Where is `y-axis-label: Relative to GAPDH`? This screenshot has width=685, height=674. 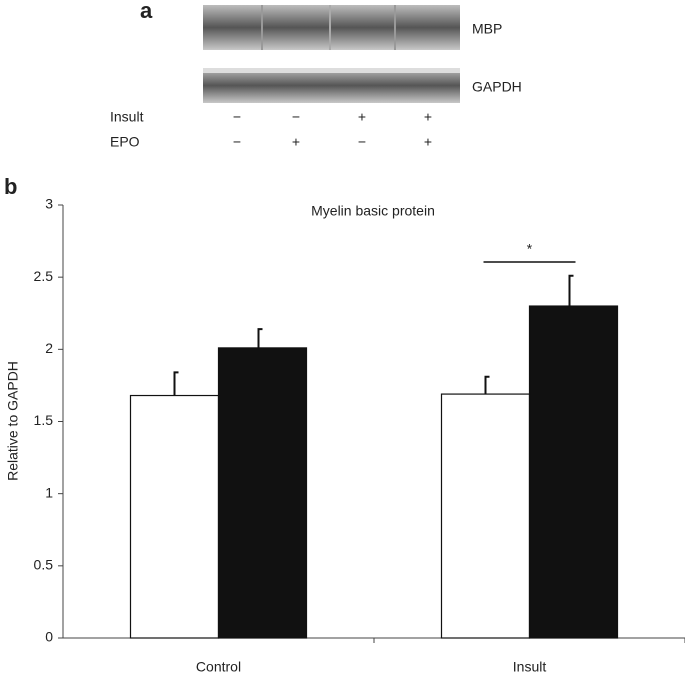 y-axis-label: Relative to GAPDH is located at coordinates (13, 421).